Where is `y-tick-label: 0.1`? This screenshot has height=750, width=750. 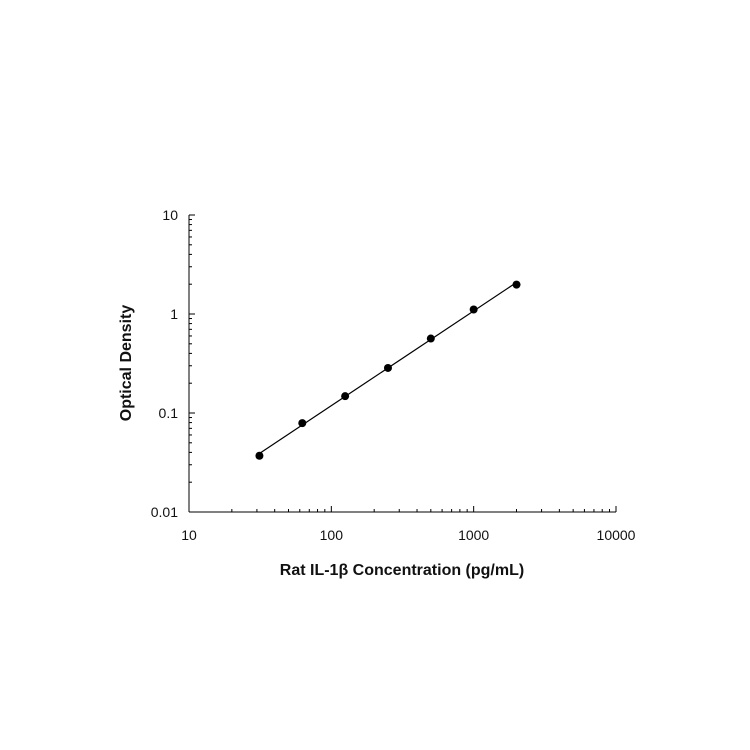
y-tick-label: 0.1 is located at coordinates (169, 413).